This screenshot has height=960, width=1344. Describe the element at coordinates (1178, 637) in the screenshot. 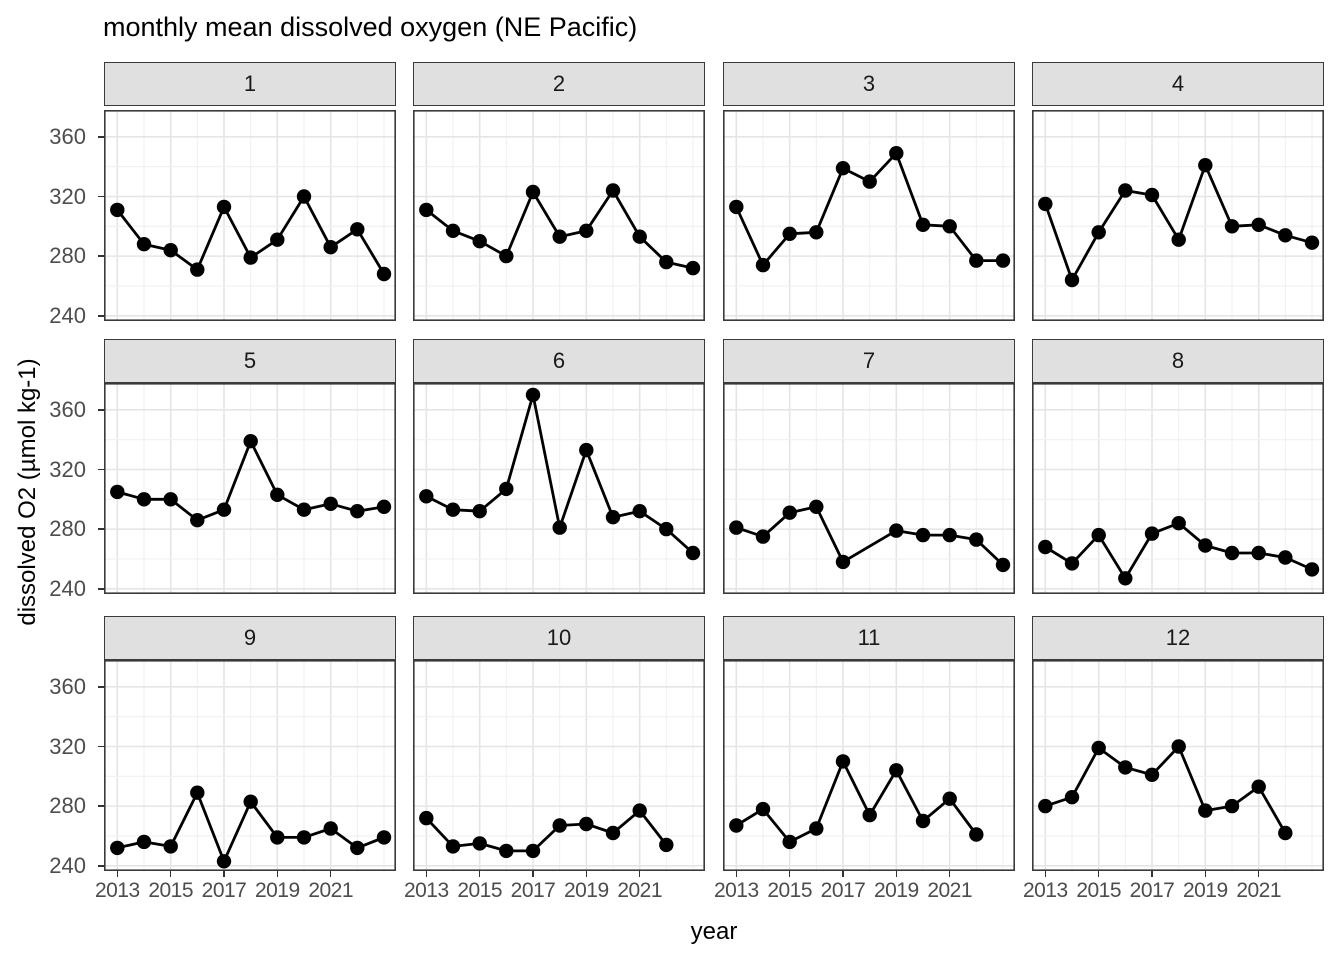

I see `facet-strip-label: 12` at that location.